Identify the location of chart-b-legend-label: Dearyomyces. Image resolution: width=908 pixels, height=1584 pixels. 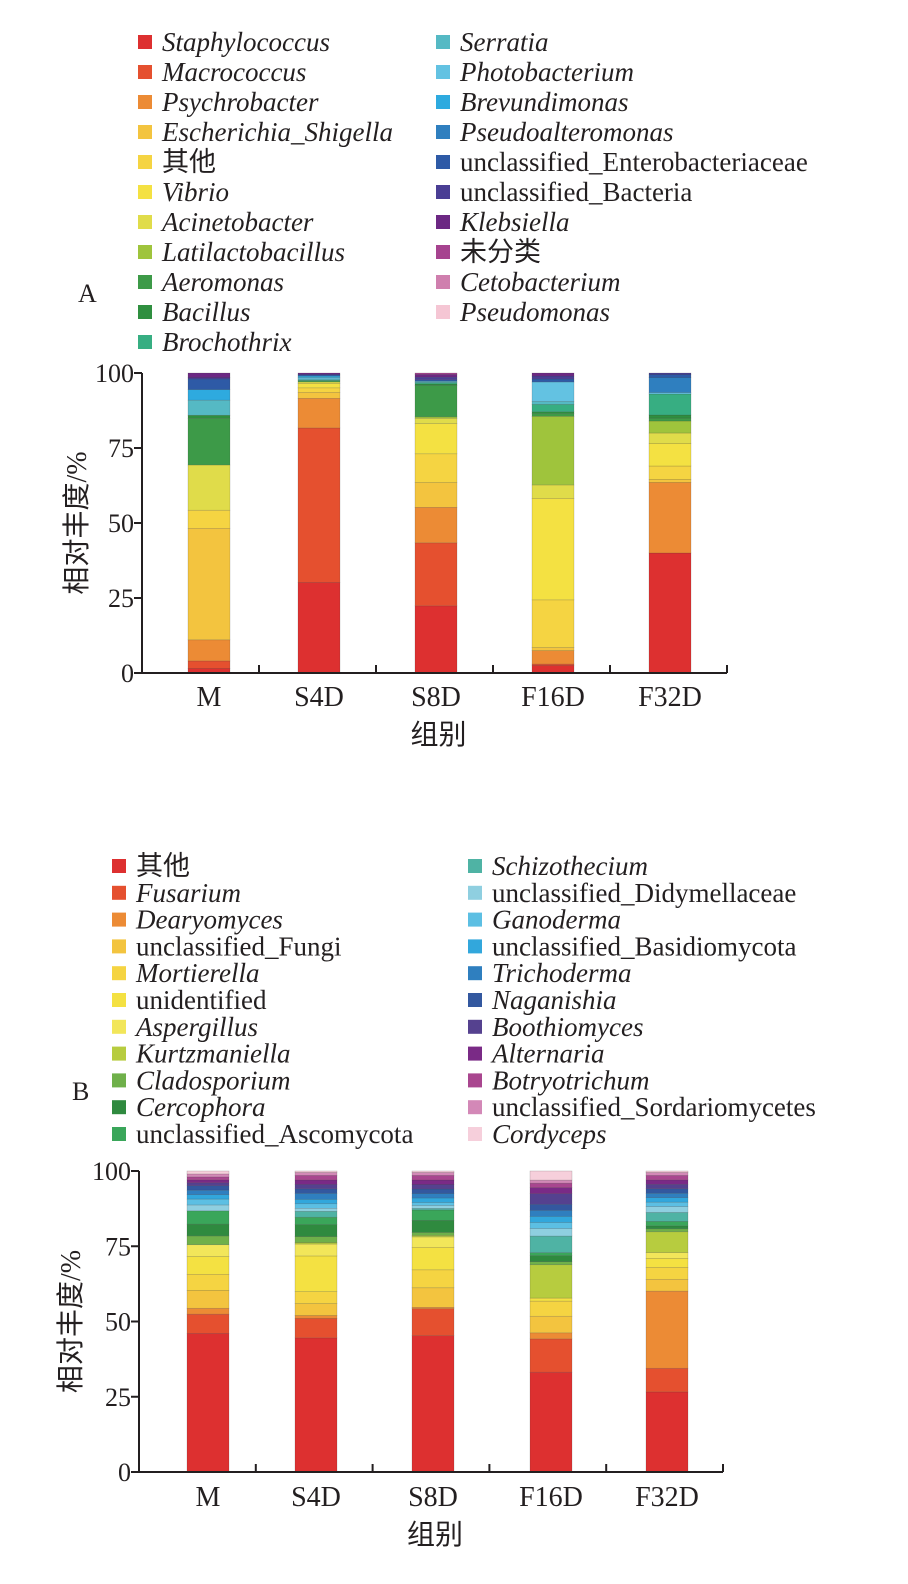
(209, 920).